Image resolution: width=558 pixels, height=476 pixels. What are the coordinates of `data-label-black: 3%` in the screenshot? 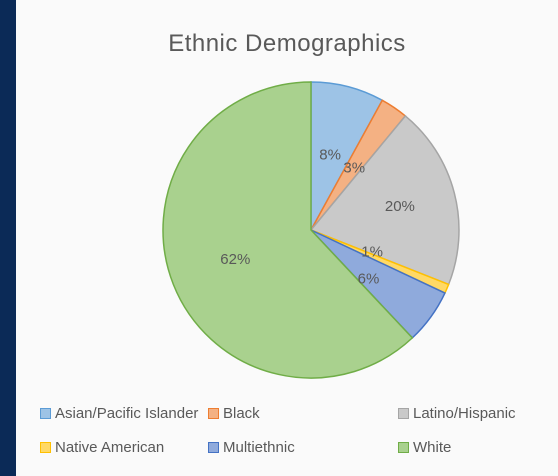 It's located at (354, 167).